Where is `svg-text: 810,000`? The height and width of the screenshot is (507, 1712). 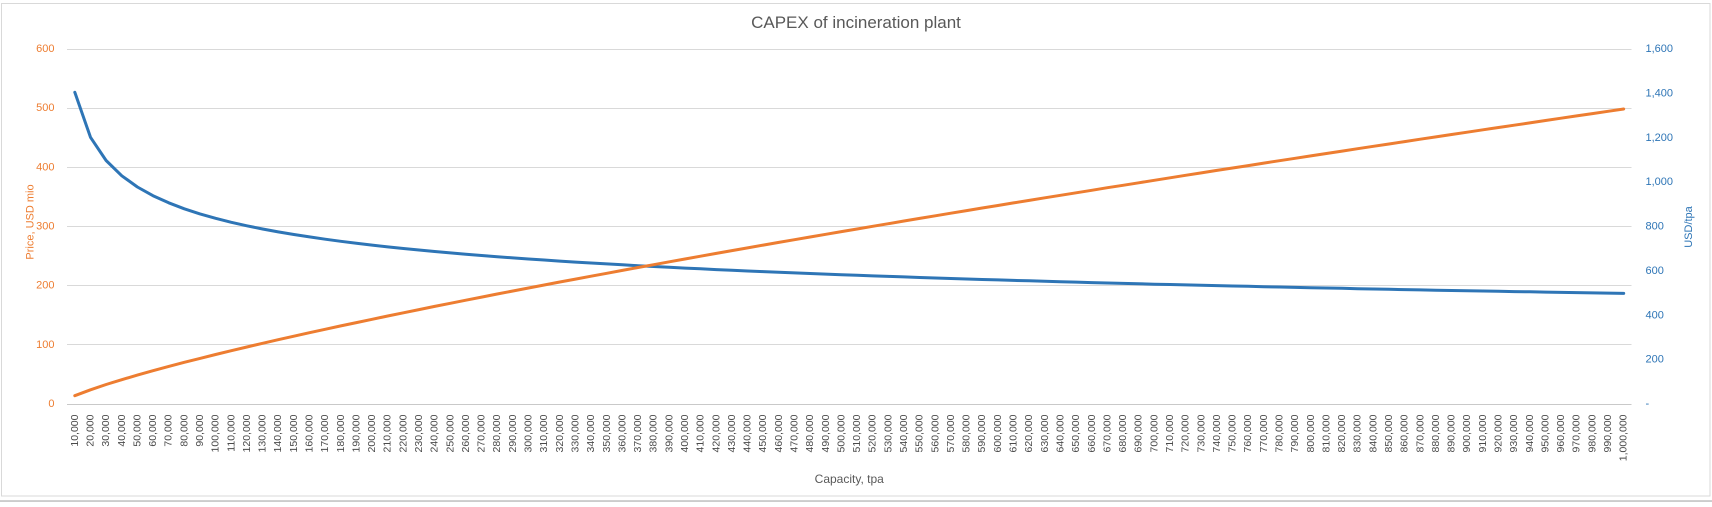
svg-text: 810,000 is located at coordinates (1326, 433).